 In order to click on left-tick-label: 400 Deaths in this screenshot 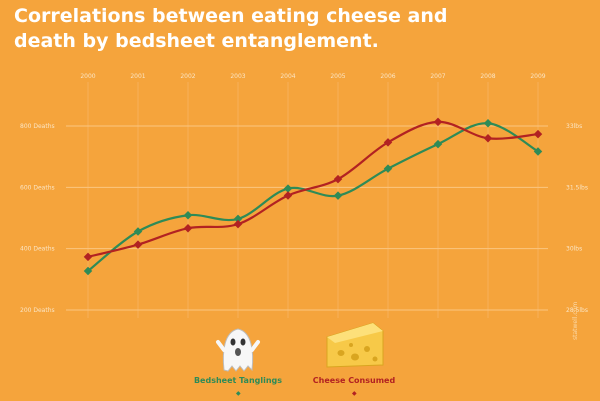, I will do `click(37, 249)`.